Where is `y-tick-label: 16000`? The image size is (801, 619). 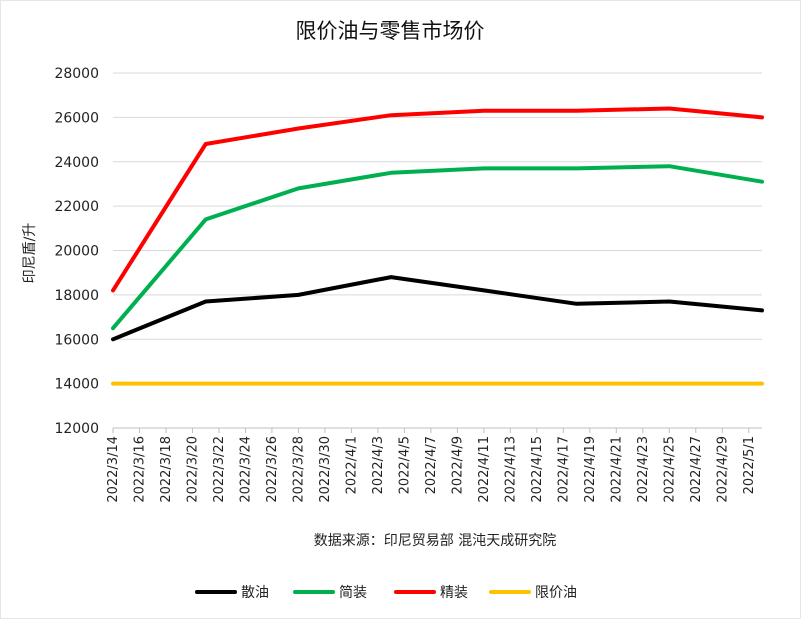 y-tick-label: 16000 is located at coordinates (76, 340).